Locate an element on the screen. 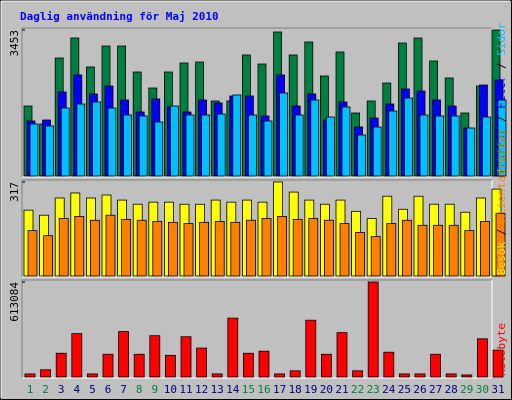 The height and width of the screenshot is (400, 512). x-tick-label: 21 is located at coordinates (341, 389).